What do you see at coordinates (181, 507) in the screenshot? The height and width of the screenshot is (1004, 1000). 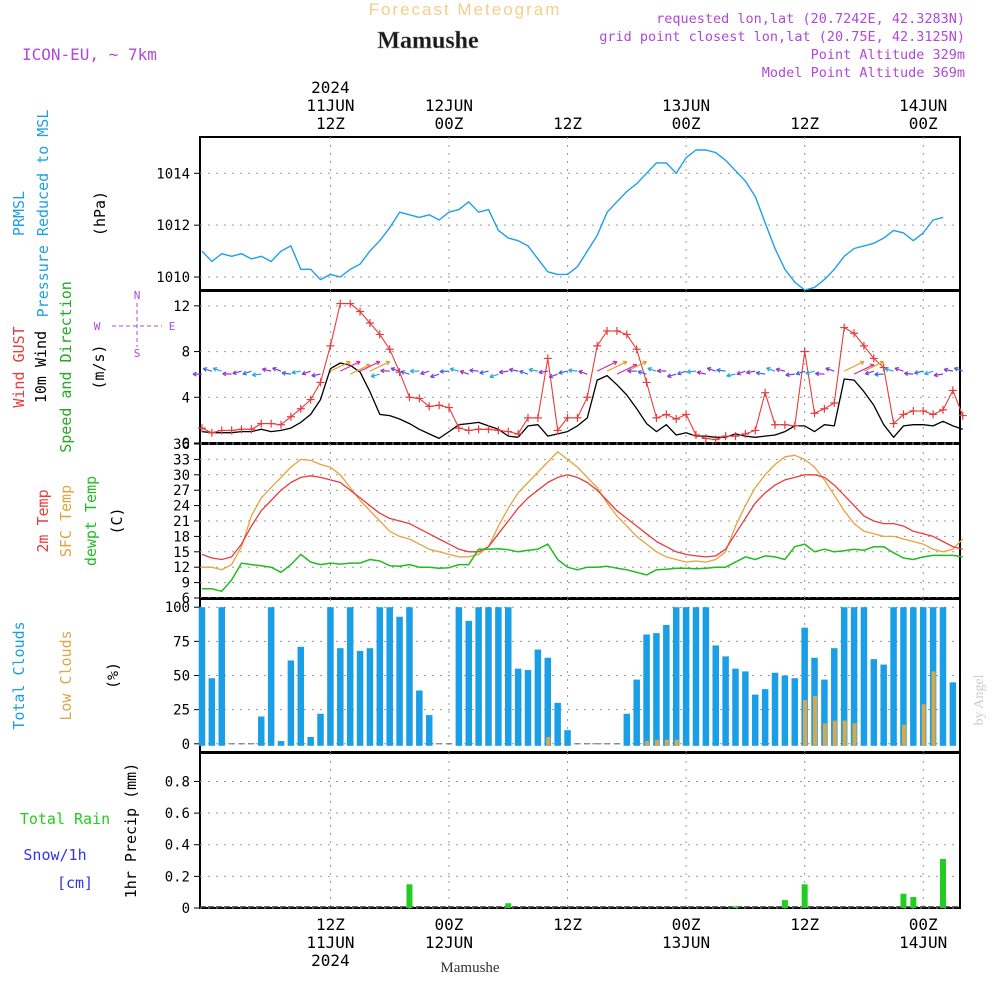 I see `ytick-label: 24` at bounding box center [181, 507].